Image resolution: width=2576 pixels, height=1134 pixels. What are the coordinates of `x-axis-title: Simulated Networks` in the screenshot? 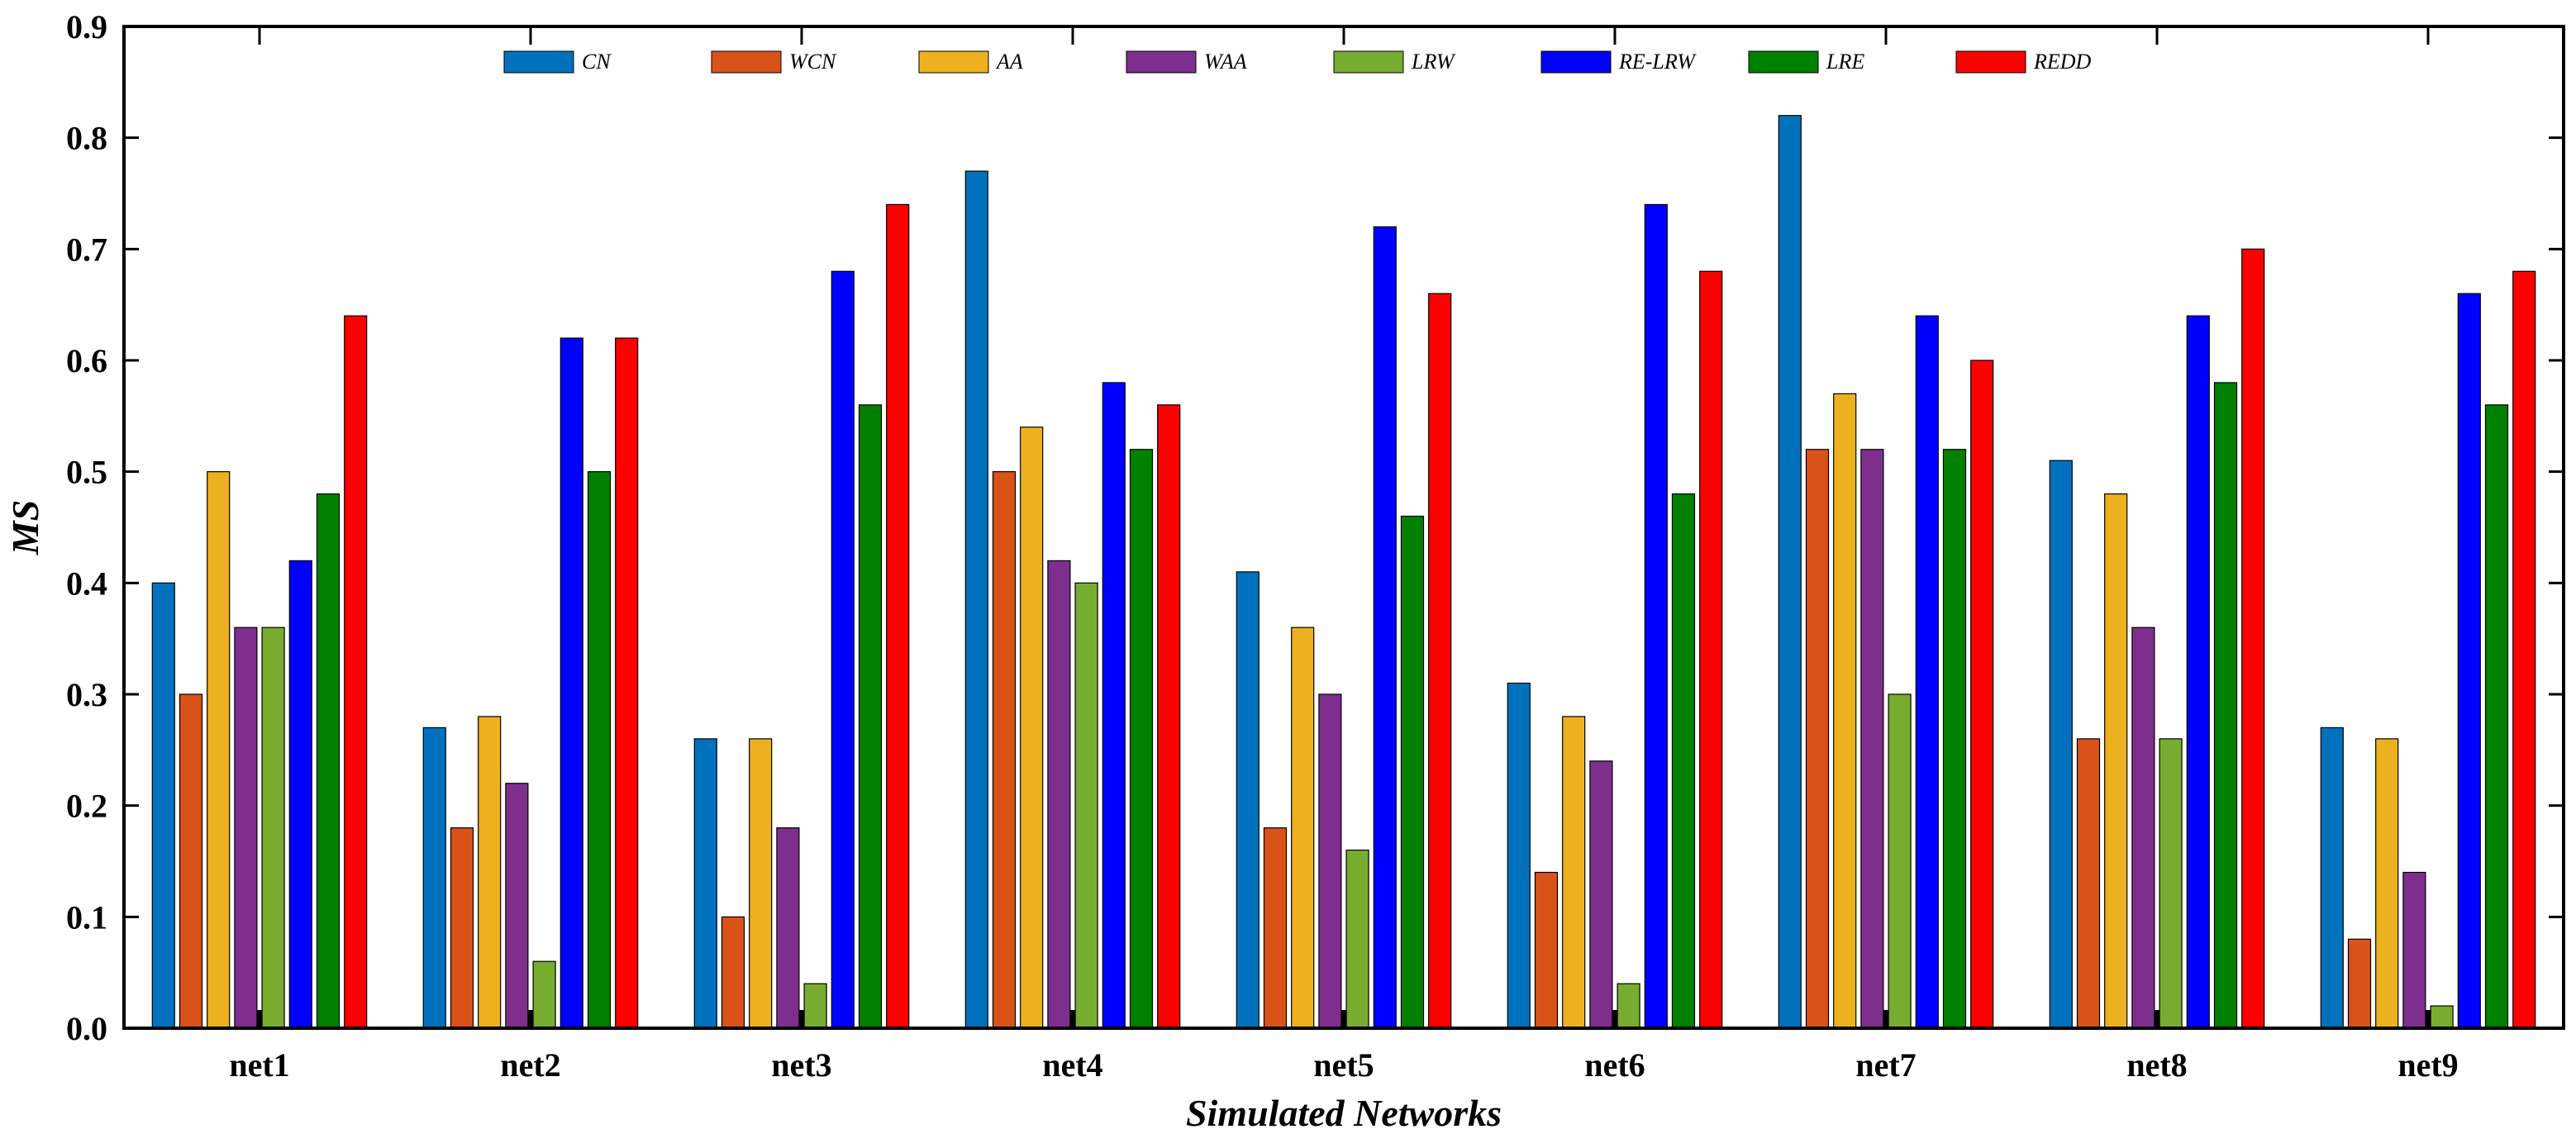 It's located at (1344, 1113).